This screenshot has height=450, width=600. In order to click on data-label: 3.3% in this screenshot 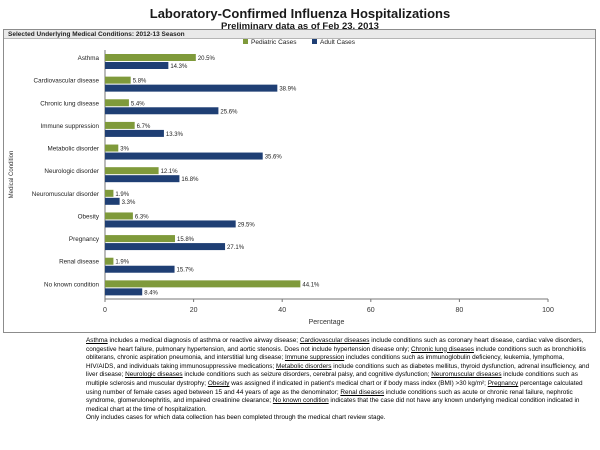, I will do `click(129, 203)`.